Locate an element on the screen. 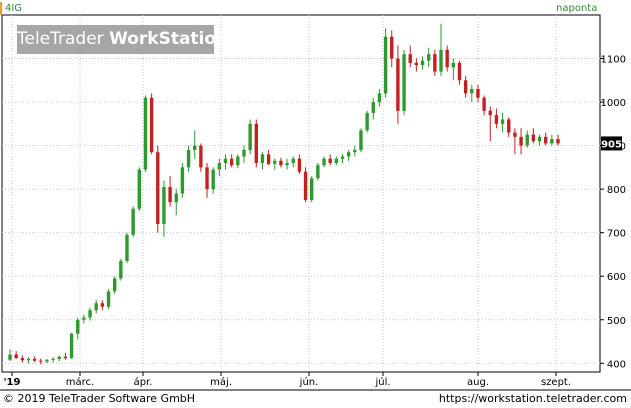 This screenshot has height=408, width=631. x-tick-label: szept. is located at coordinates (556, 382).